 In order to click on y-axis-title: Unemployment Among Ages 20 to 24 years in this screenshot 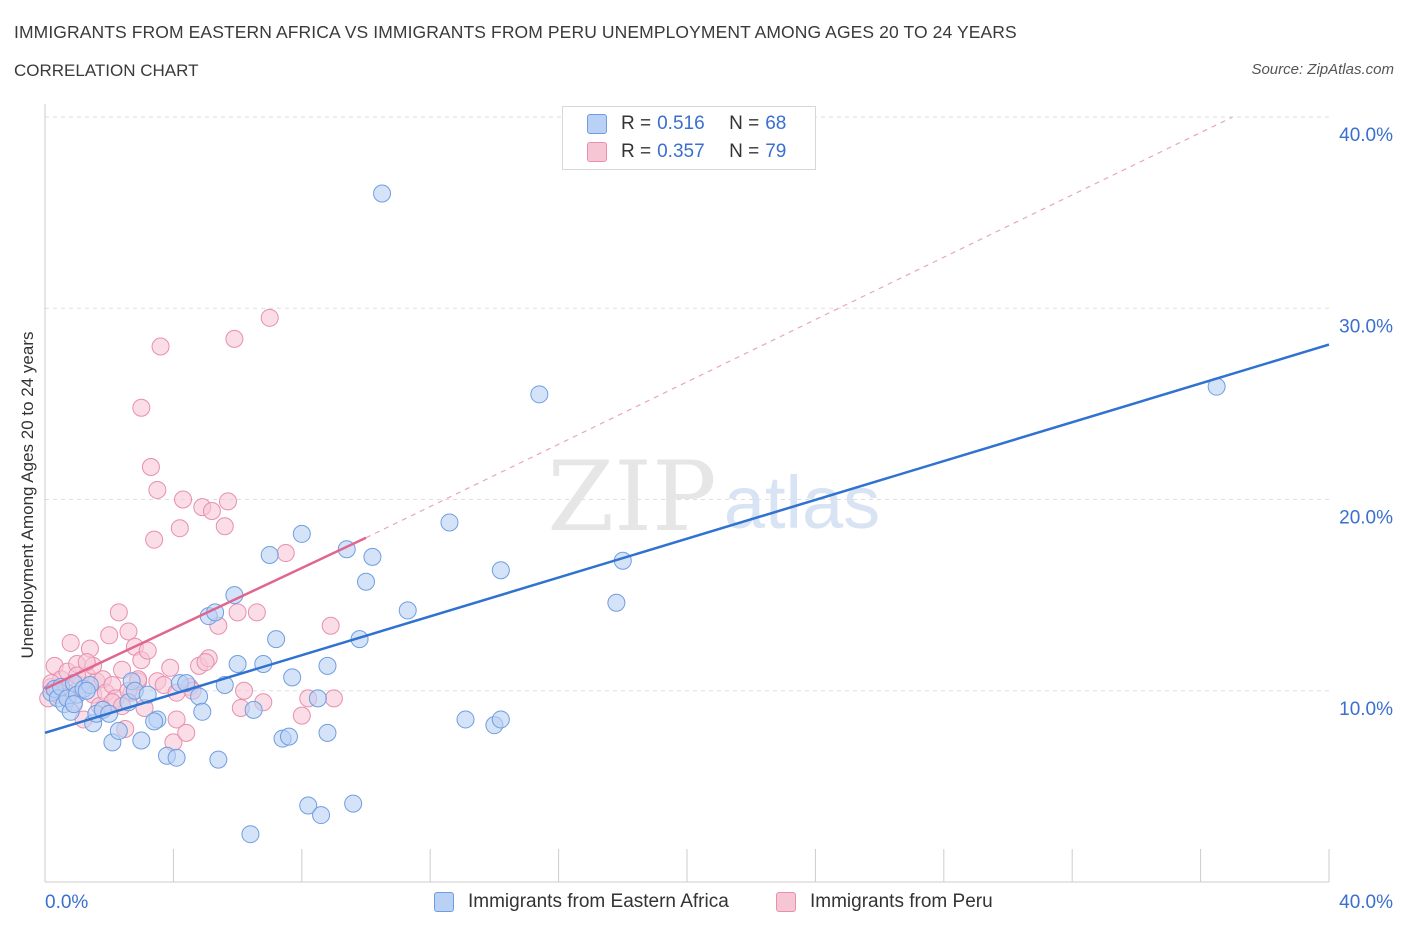, I will do `click(27, 495)`.